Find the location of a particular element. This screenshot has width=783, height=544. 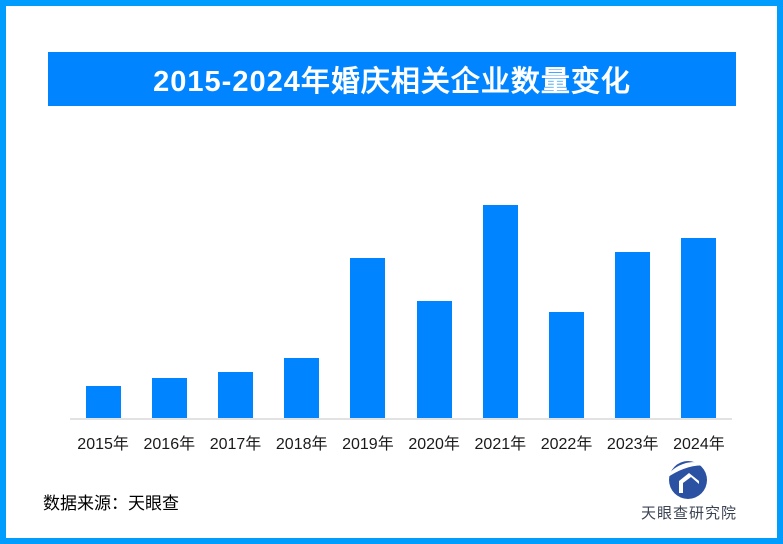

x-axis-label-2019年: 2019年 is located at coordinates (368, 444).